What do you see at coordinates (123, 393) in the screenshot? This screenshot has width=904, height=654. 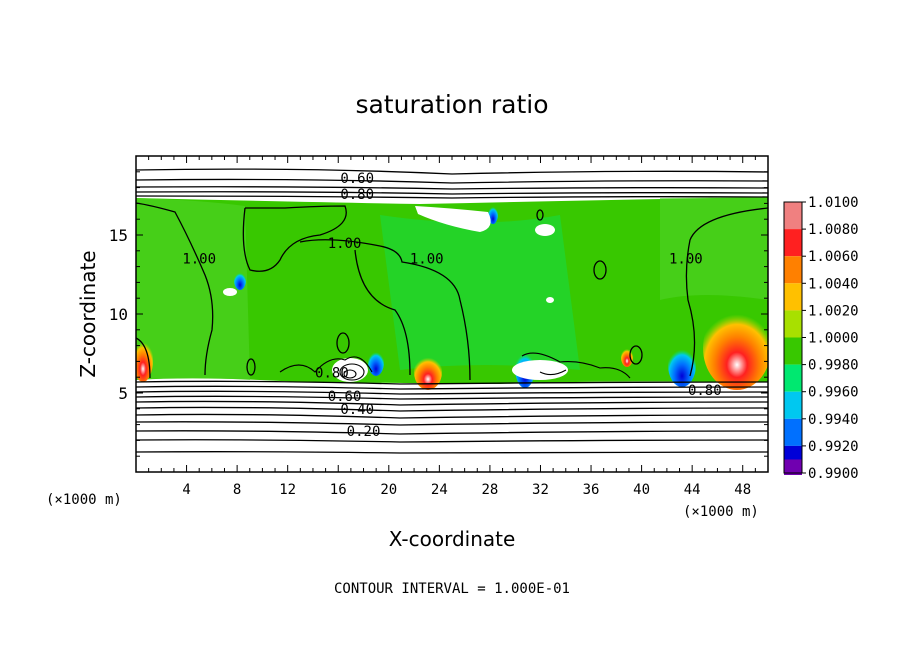 I see `y-tick-label: 5` at bounding box center [123, 393].